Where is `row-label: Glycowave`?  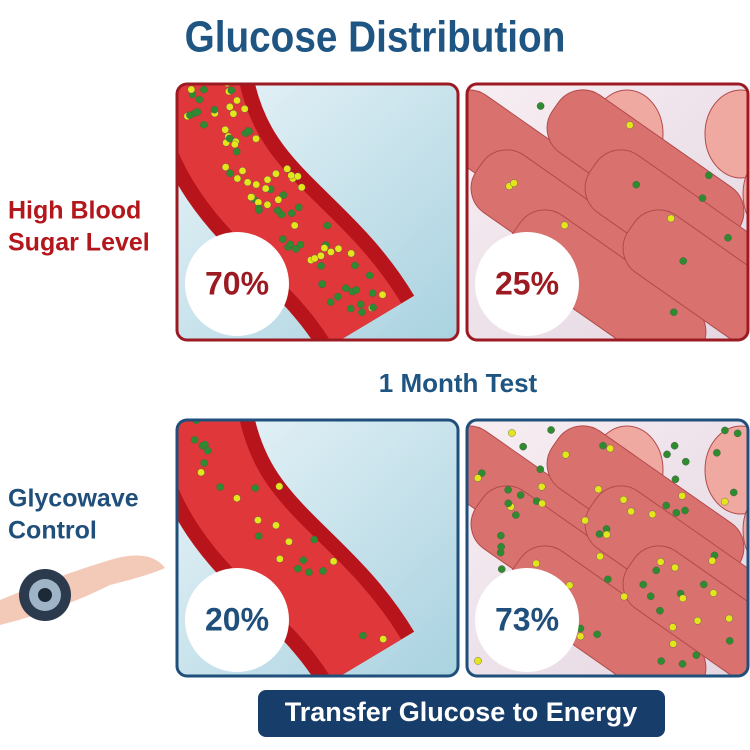
row-label: Glycowave is located at coordinates (73, 499).